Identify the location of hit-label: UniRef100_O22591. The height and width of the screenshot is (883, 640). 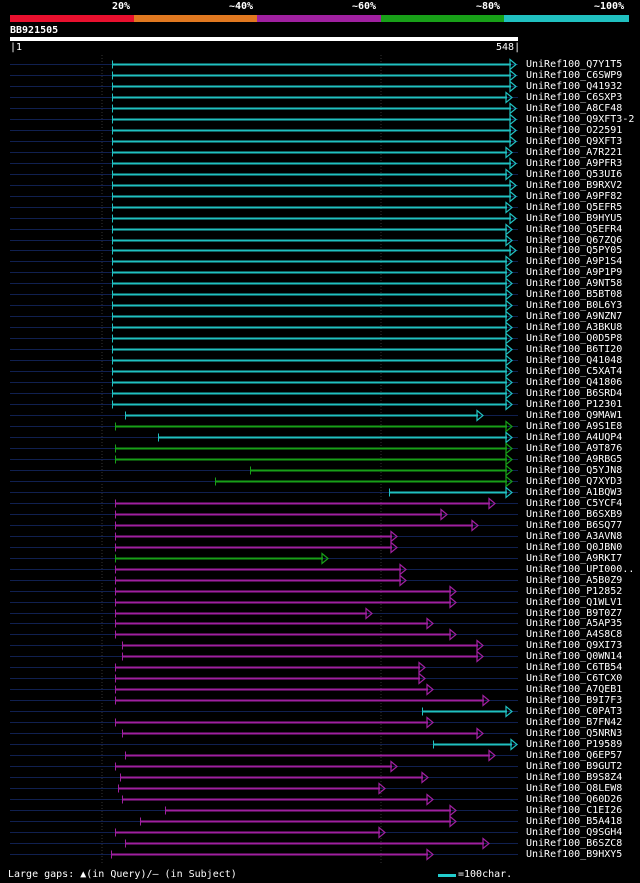
(574, 130).